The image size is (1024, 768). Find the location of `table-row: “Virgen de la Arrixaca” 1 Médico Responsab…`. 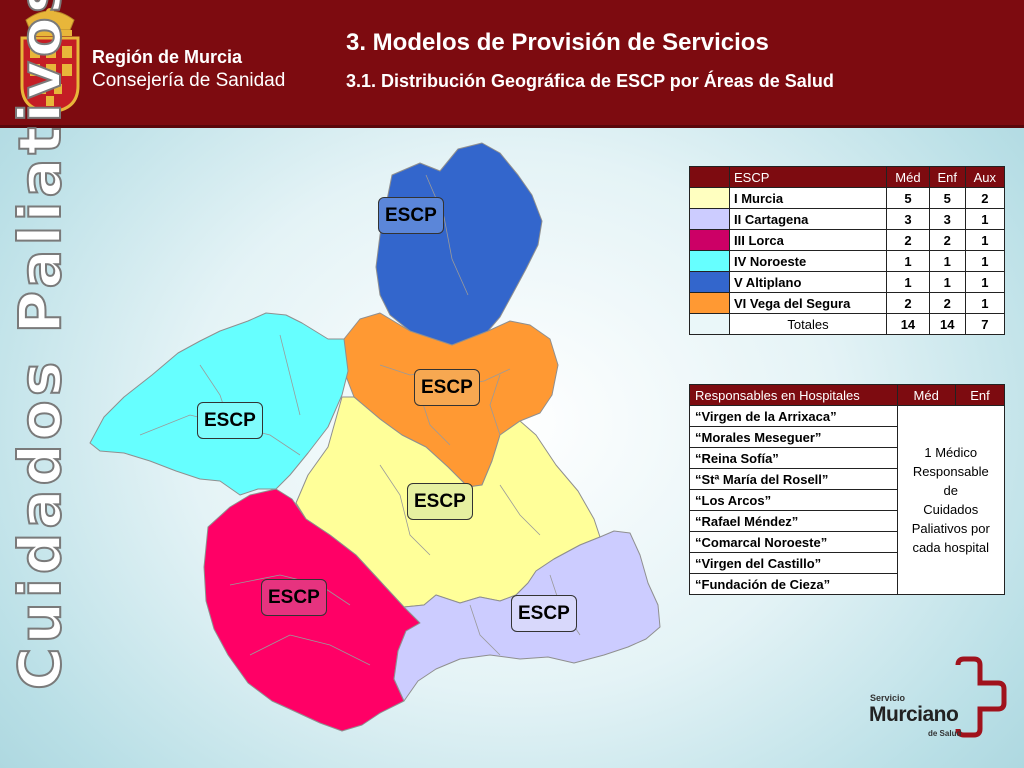

table-row: “Virgen de la Arrixaca” 1 Médico Responsab… is located at coordinates (847, 500).